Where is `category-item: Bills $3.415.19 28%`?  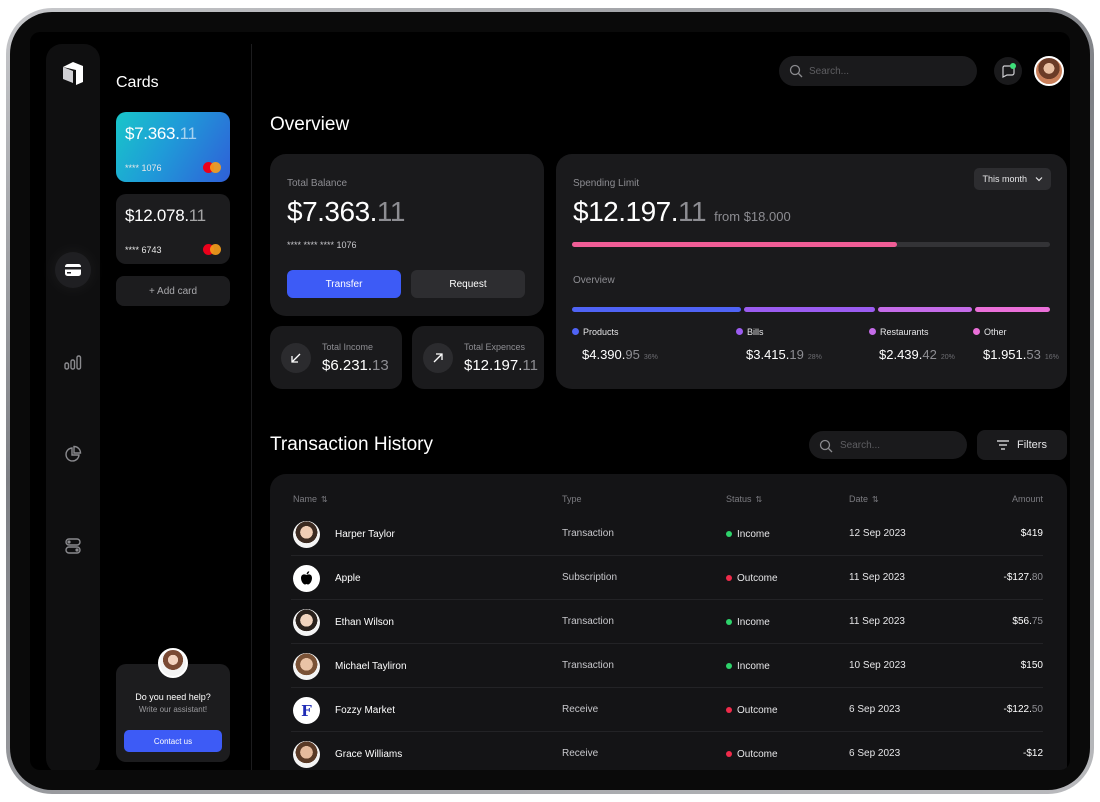 category-item: Bills $3.415.19 28% is located at coordinates (779, 342).